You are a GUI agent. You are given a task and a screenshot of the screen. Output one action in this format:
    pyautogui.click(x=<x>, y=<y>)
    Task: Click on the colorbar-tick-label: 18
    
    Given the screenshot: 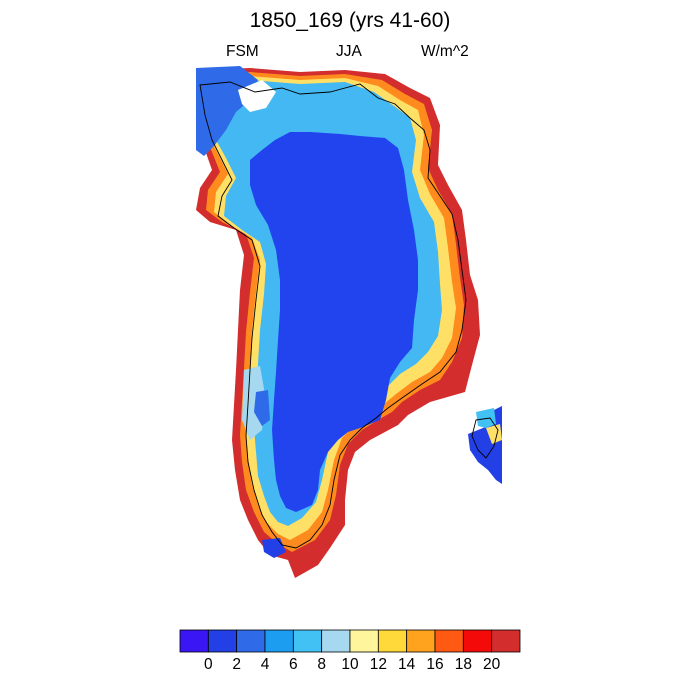 What is the action you would take?
    pyautogui.click(x=463, y=664)
    